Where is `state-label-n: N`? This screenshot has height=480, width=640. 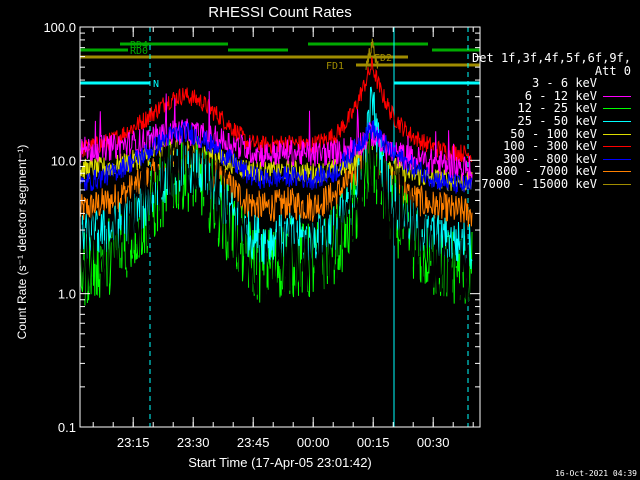
state-label-n: N is located at coordinates (156, 84).